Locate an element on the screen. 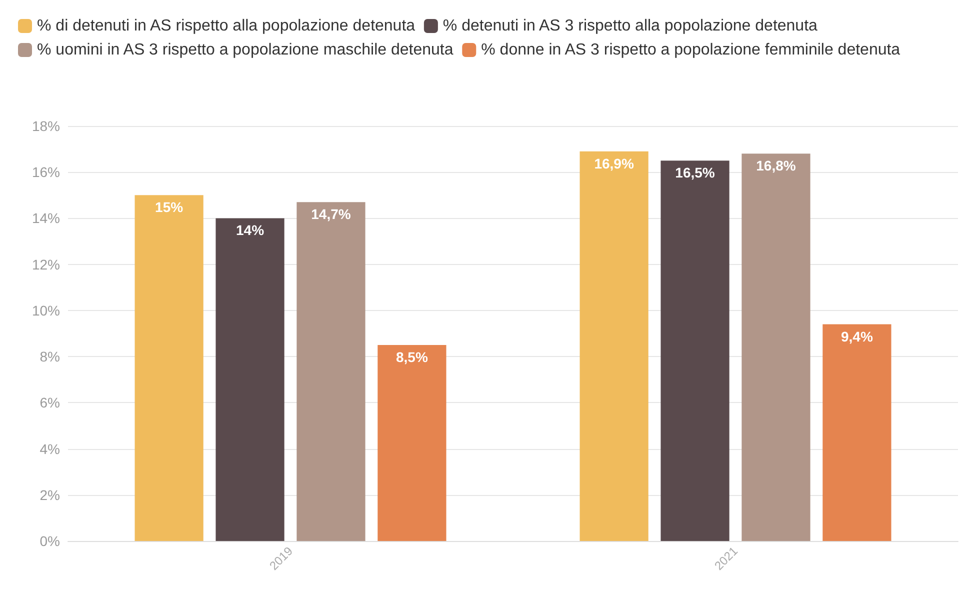 The image size is (975, 599). data-label: 14% is located at coordinates (250, 230).